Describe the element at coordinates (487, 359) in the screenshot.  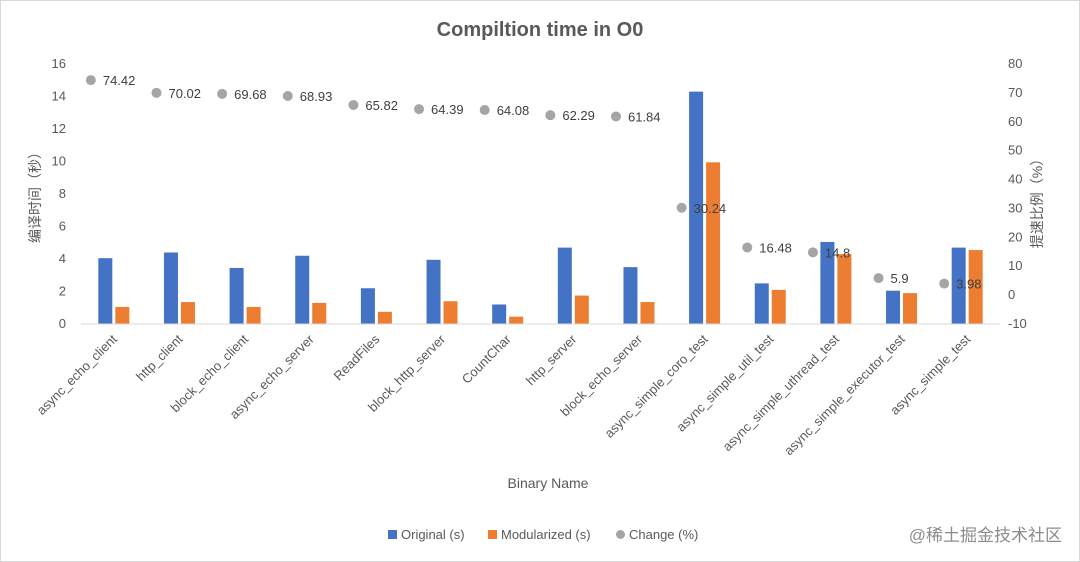
I see `category-label: CountChar` at that location.